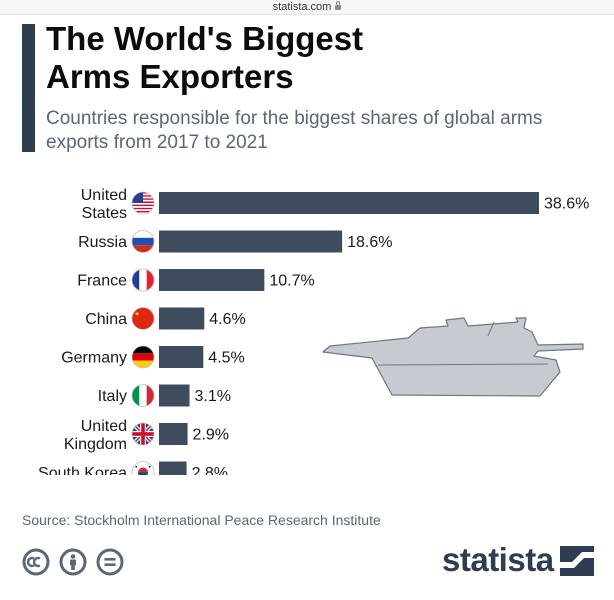  I want to click on chart-title: The World's Biggest Arms Exporters, so click(205, 57).